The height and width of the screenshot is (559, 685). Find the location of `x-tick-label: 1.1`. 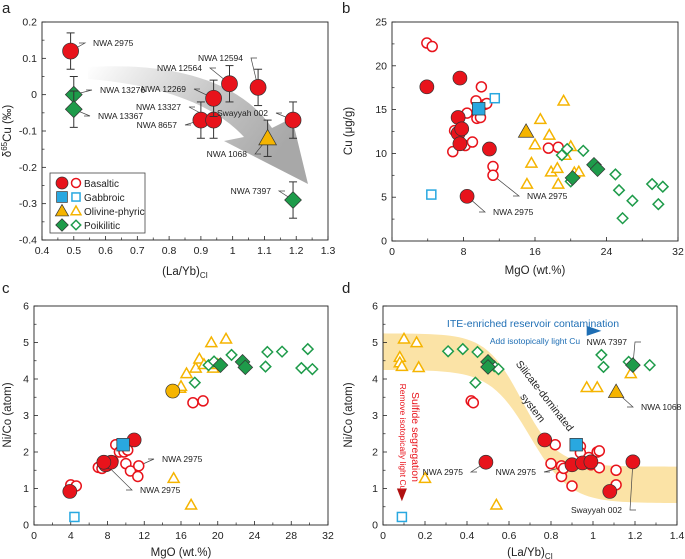

x-tick-label: 1.1 is located at coordinates (264, 251).